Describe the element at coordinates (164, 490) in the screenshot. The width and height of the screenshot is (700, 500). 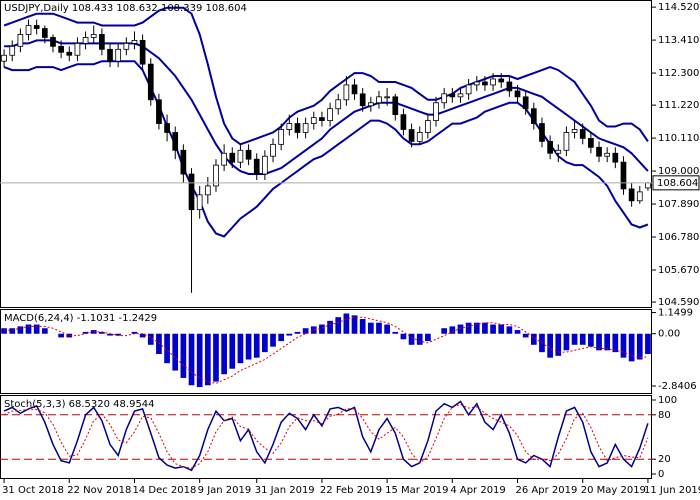
I see `x-tick-label: 14 Dec 2018` at that location.